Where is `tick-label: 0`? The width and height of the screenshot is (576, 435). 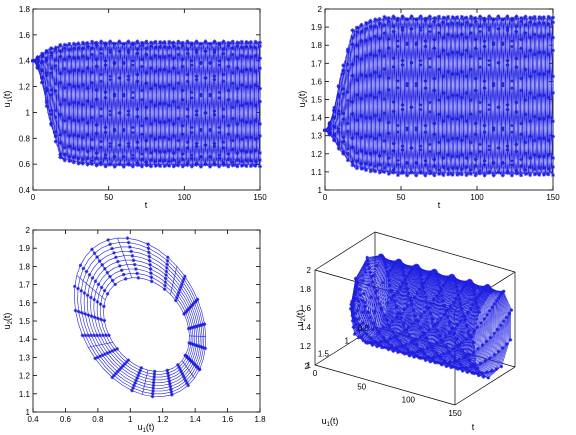
tick-label: 0 is located at coordinates (33, 197).